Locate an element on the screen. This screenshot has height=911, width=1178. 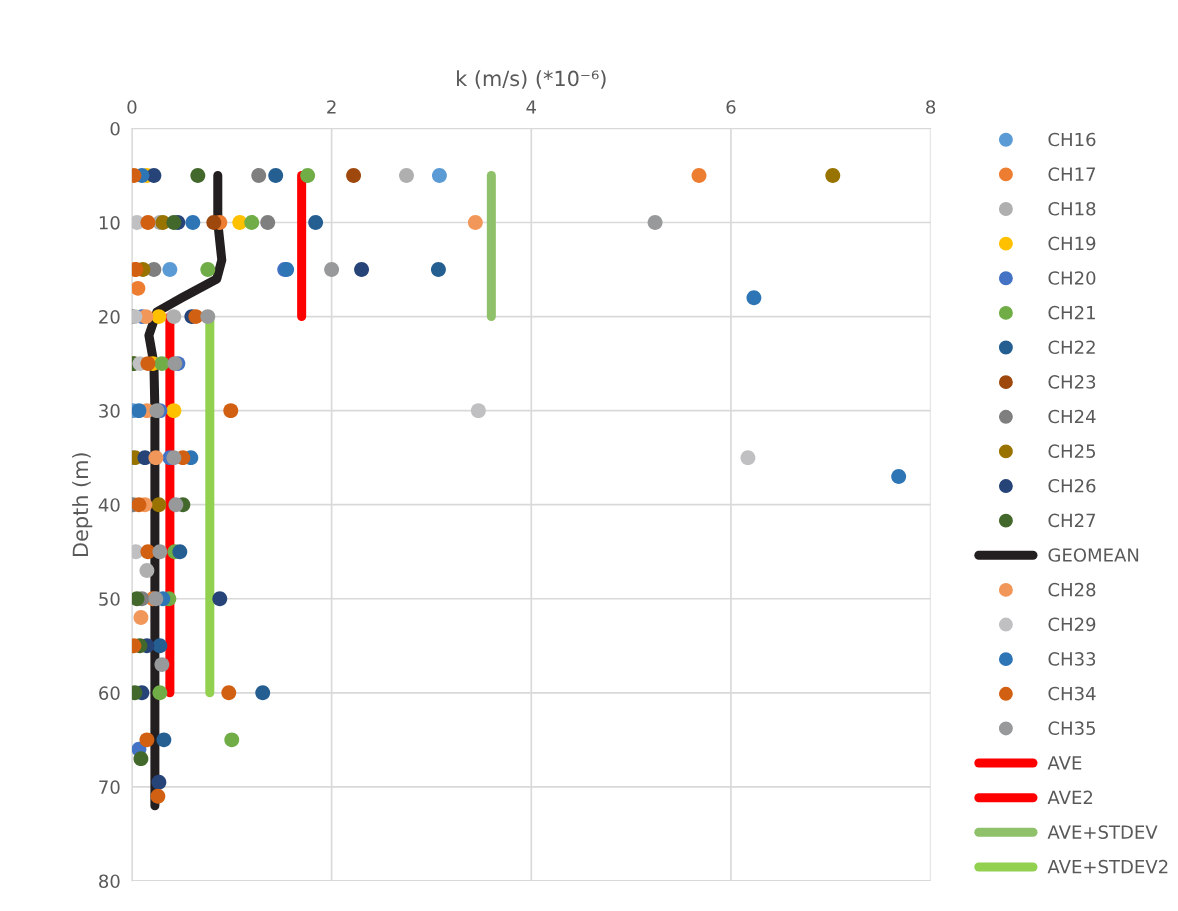
legend-label: CH19 is located at coordinates (1072, 243).